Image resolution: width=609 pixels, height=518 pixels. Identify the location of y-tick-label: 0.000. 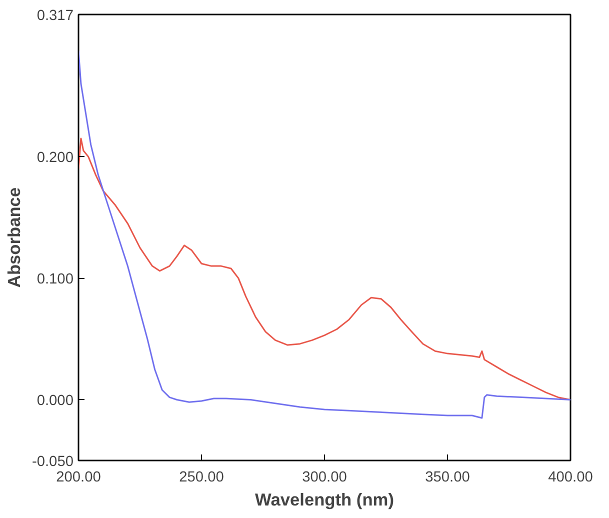
(55, 401).